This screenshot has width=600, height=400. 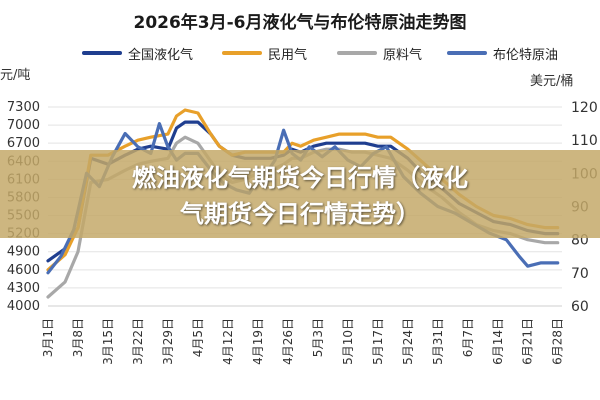 What do you see at coordinates (348, 341) in the screenshot?
I see `x-tick-label: 5月10日` at bounding box center [348, 341].